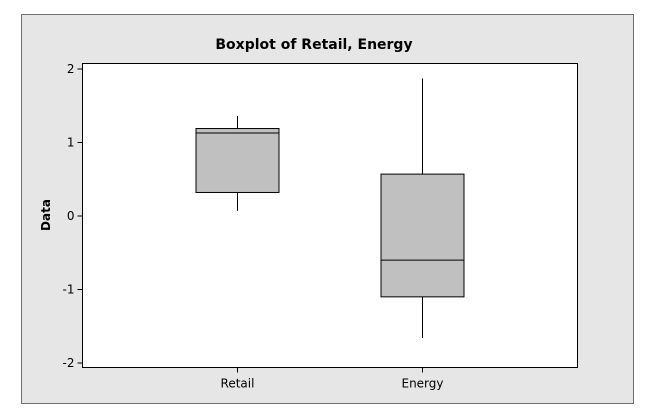 Image resolution: width=650 pixels, height=408 pixels. I want to click on y-tick-label: 1, so click(71, 143).